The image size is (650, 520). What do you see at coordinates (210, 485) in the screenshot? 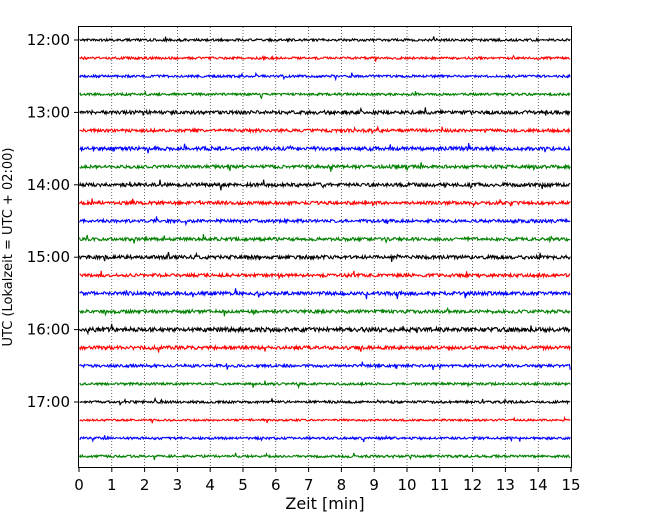
I see `x-tick-label: 4` at bounding box center [210, 485].